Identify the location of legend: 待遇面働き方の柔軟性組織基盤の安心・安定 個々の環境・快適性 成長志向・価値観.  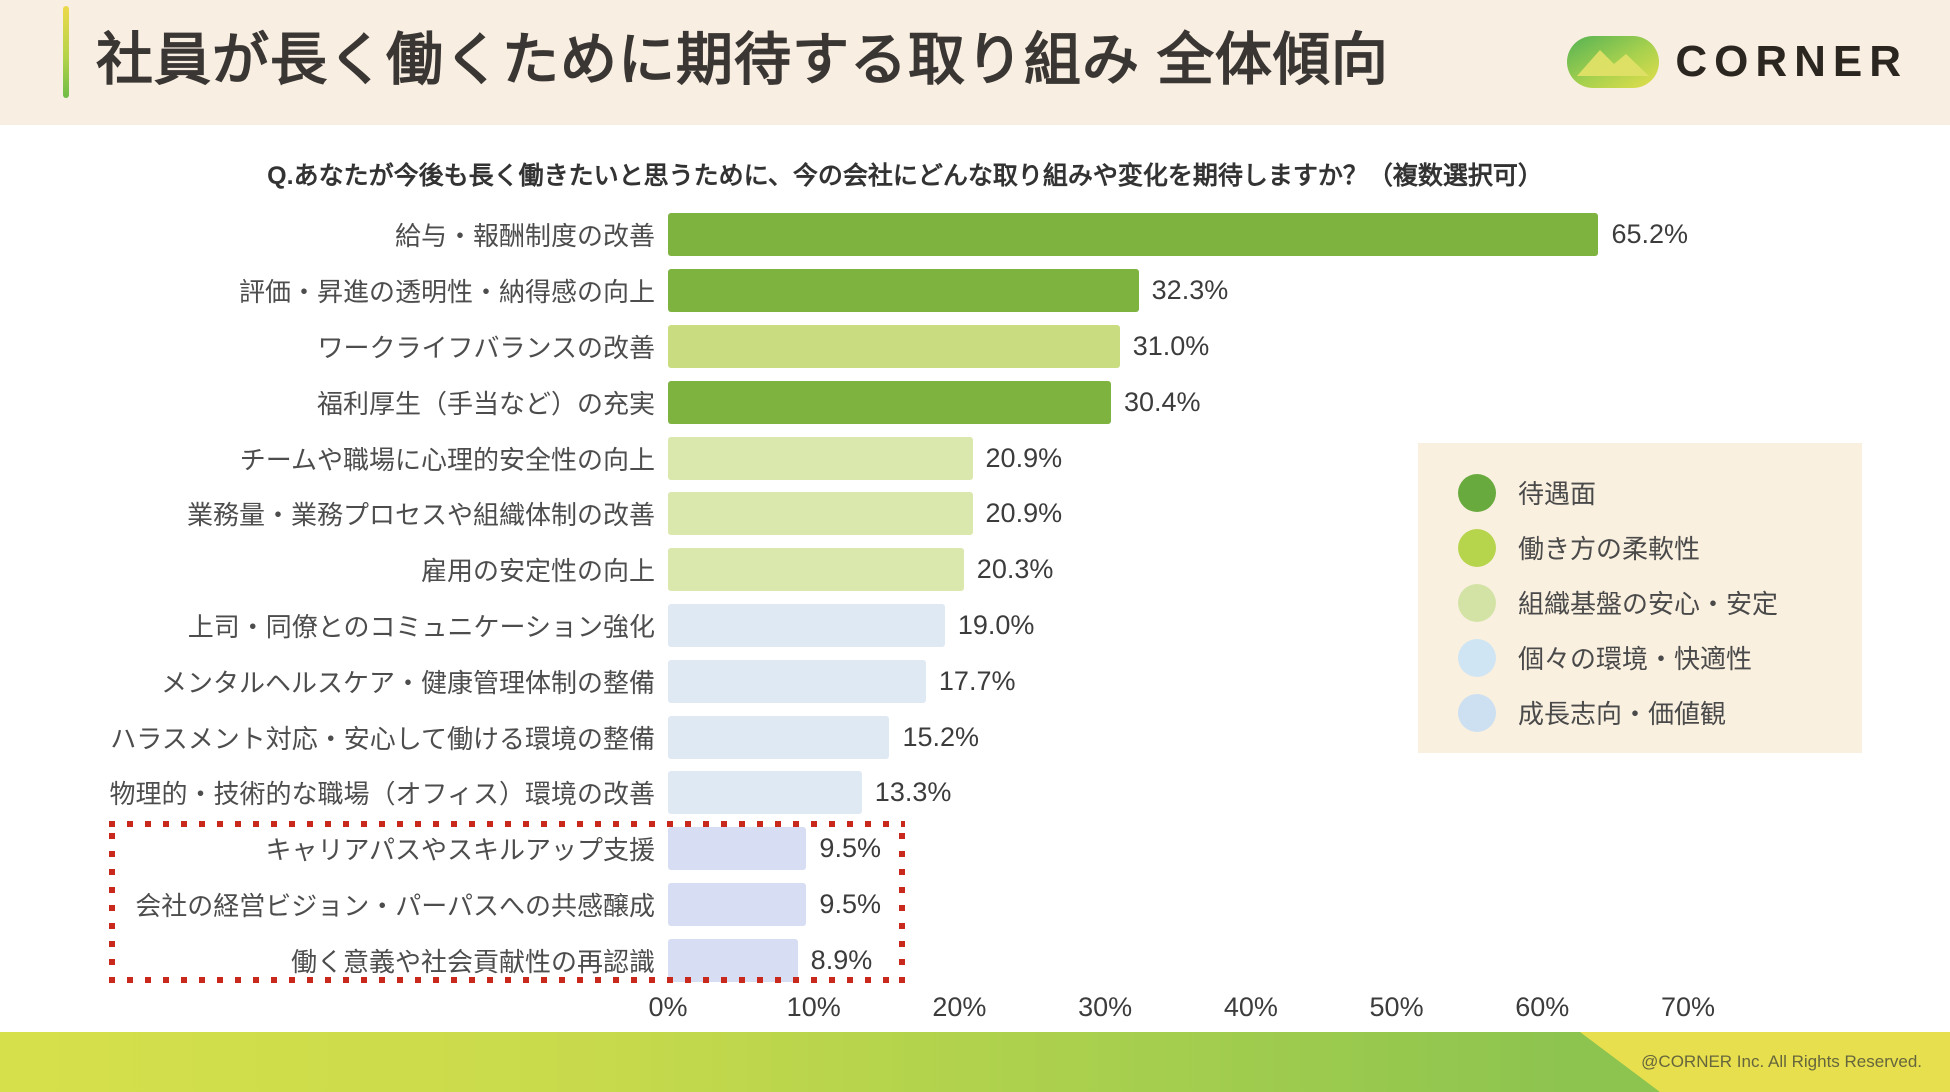
(1640, 598).